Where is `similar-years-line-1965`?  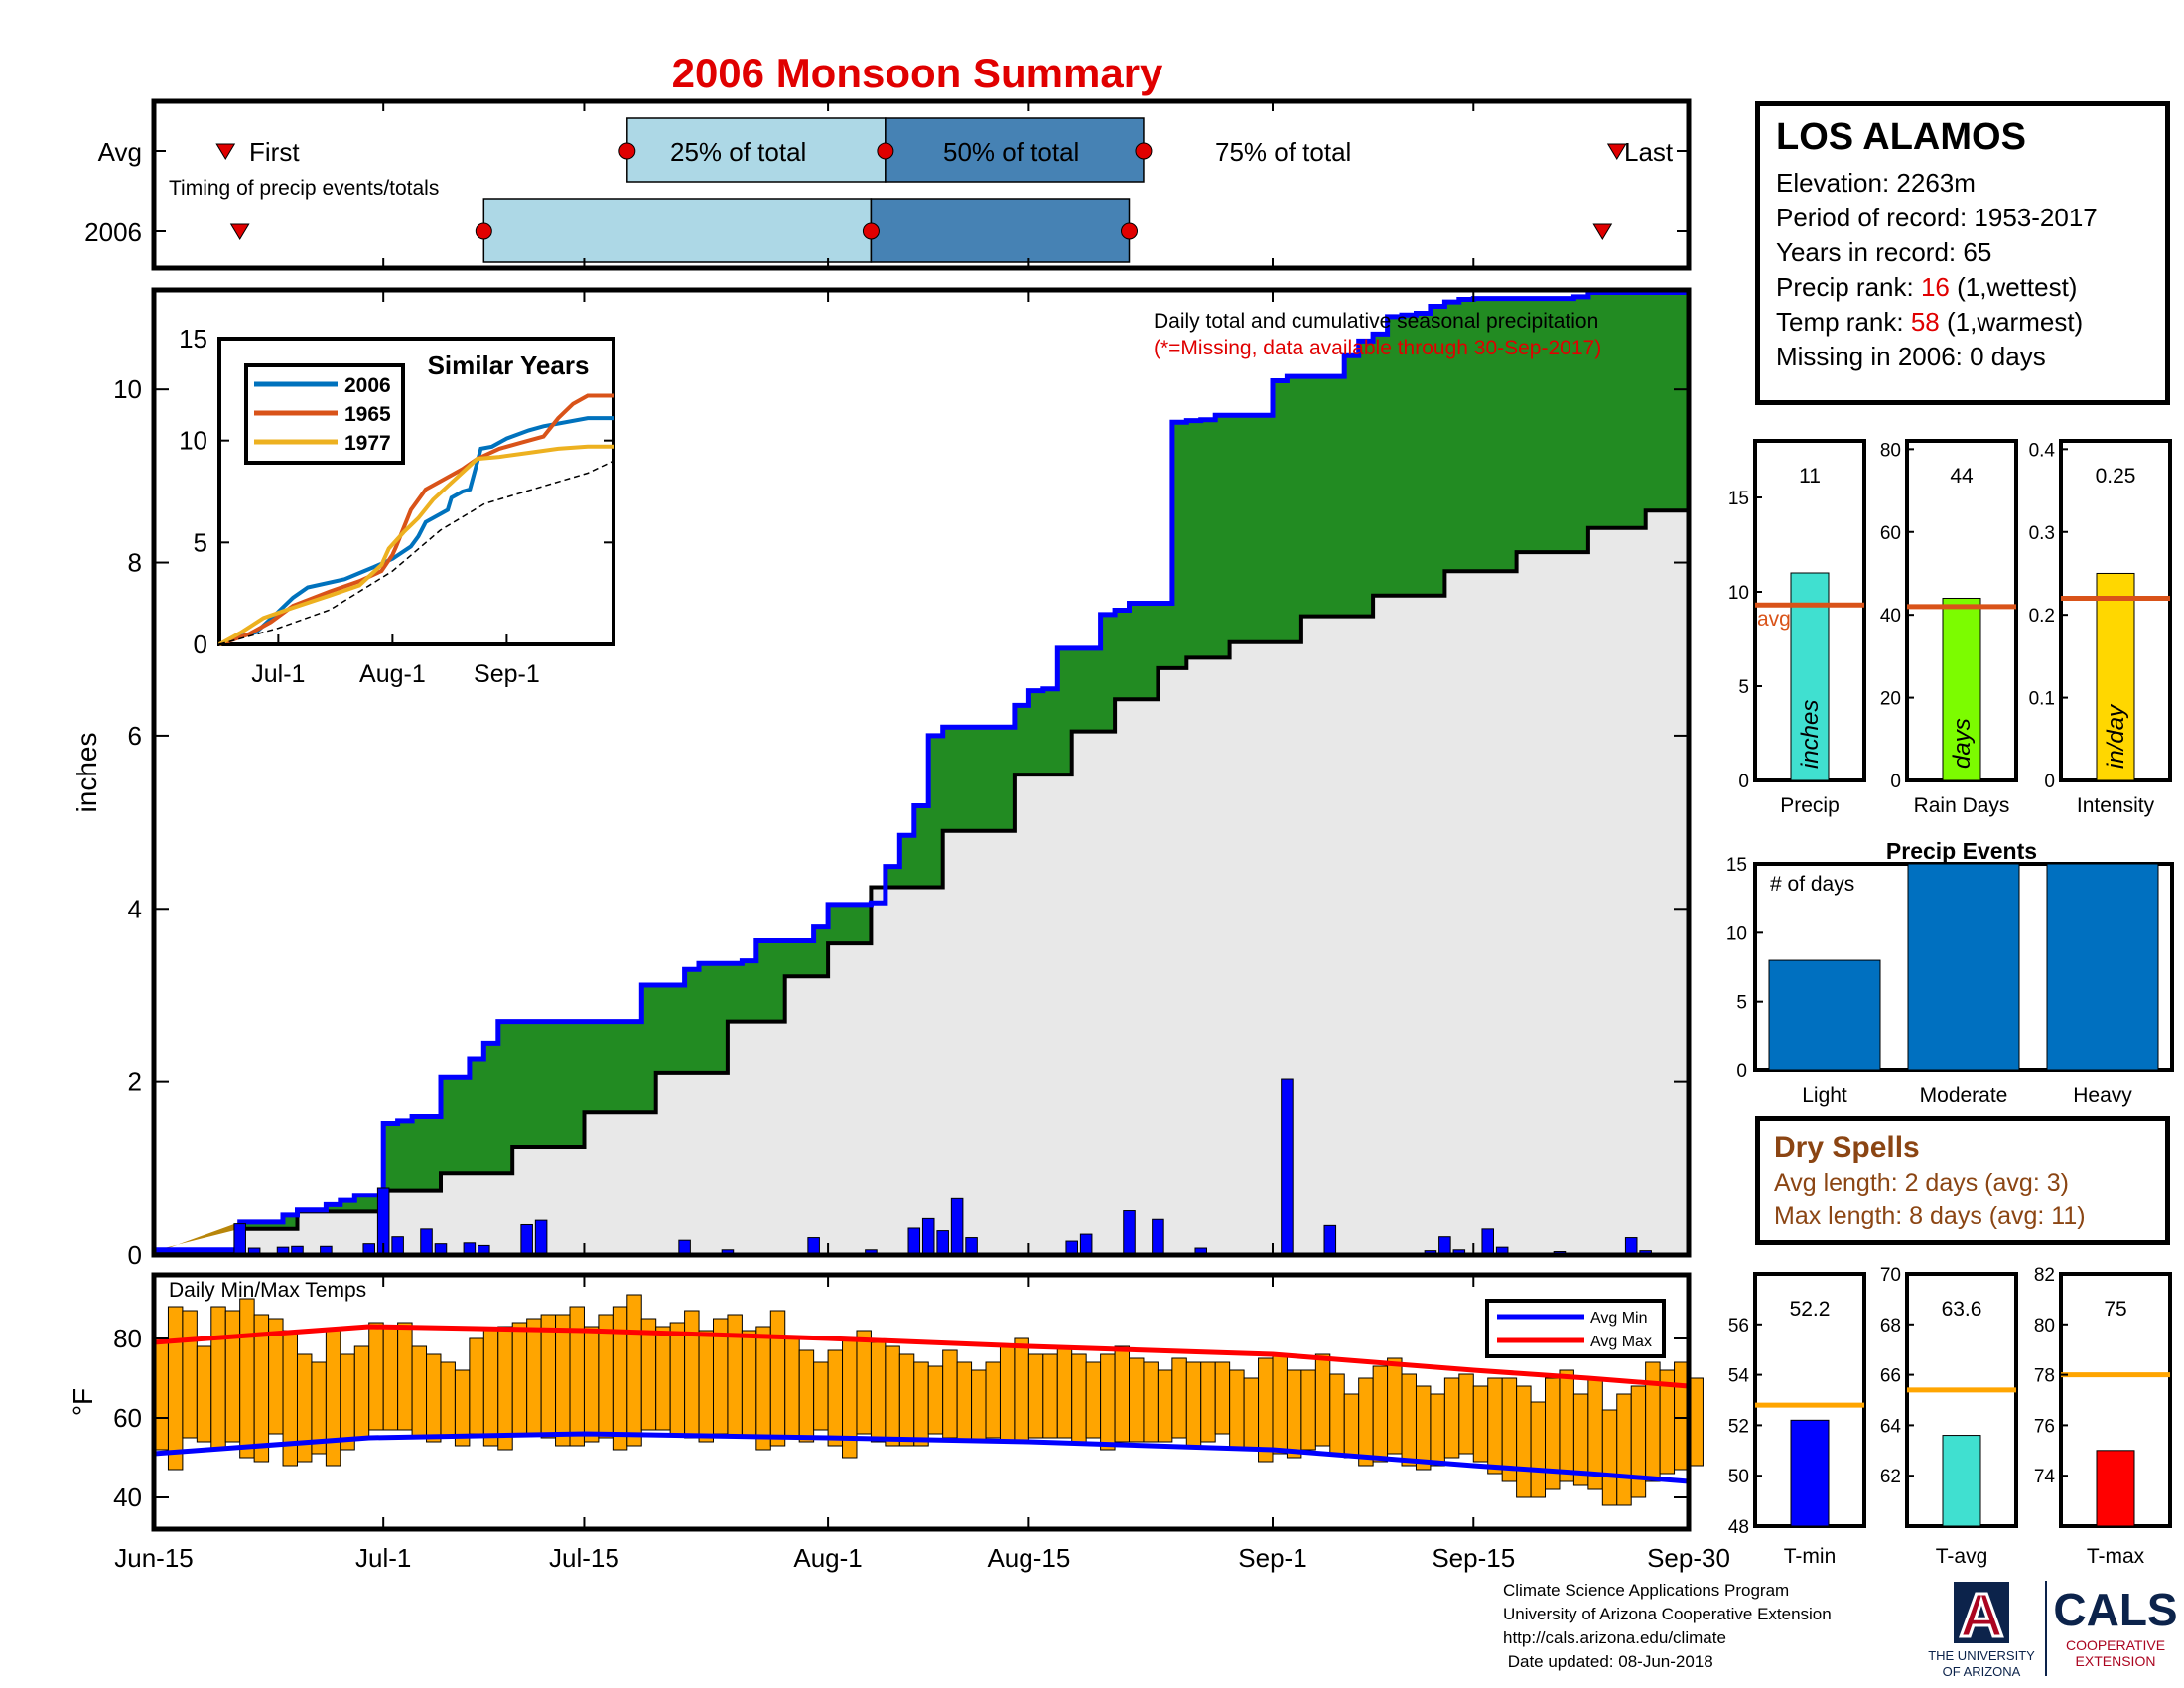 similar-years-line-1965 is located at coordinates (416, 519).